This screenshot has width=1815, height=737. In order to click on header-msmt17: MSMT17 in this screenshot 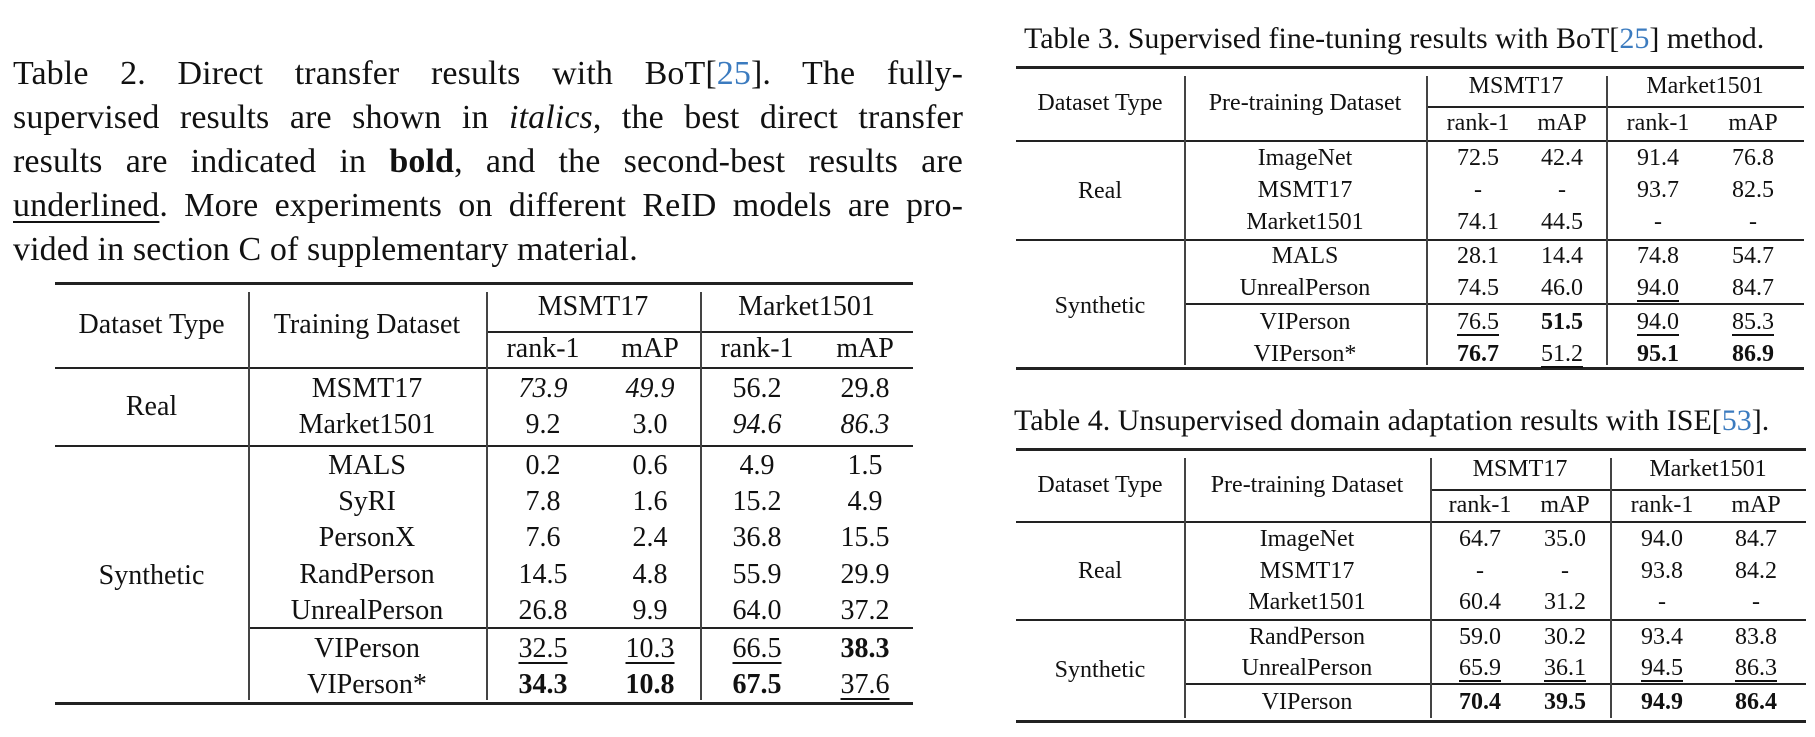, I will do `click(1520, 468)`.